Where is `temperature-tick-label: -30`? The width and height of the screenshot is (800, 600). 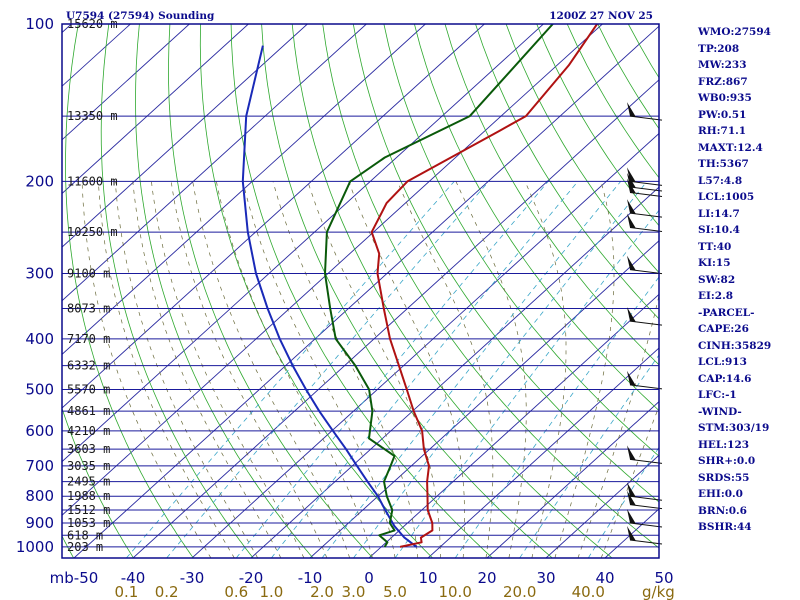 temperature-tick-label: -30 is located at coordinates (192, 578).